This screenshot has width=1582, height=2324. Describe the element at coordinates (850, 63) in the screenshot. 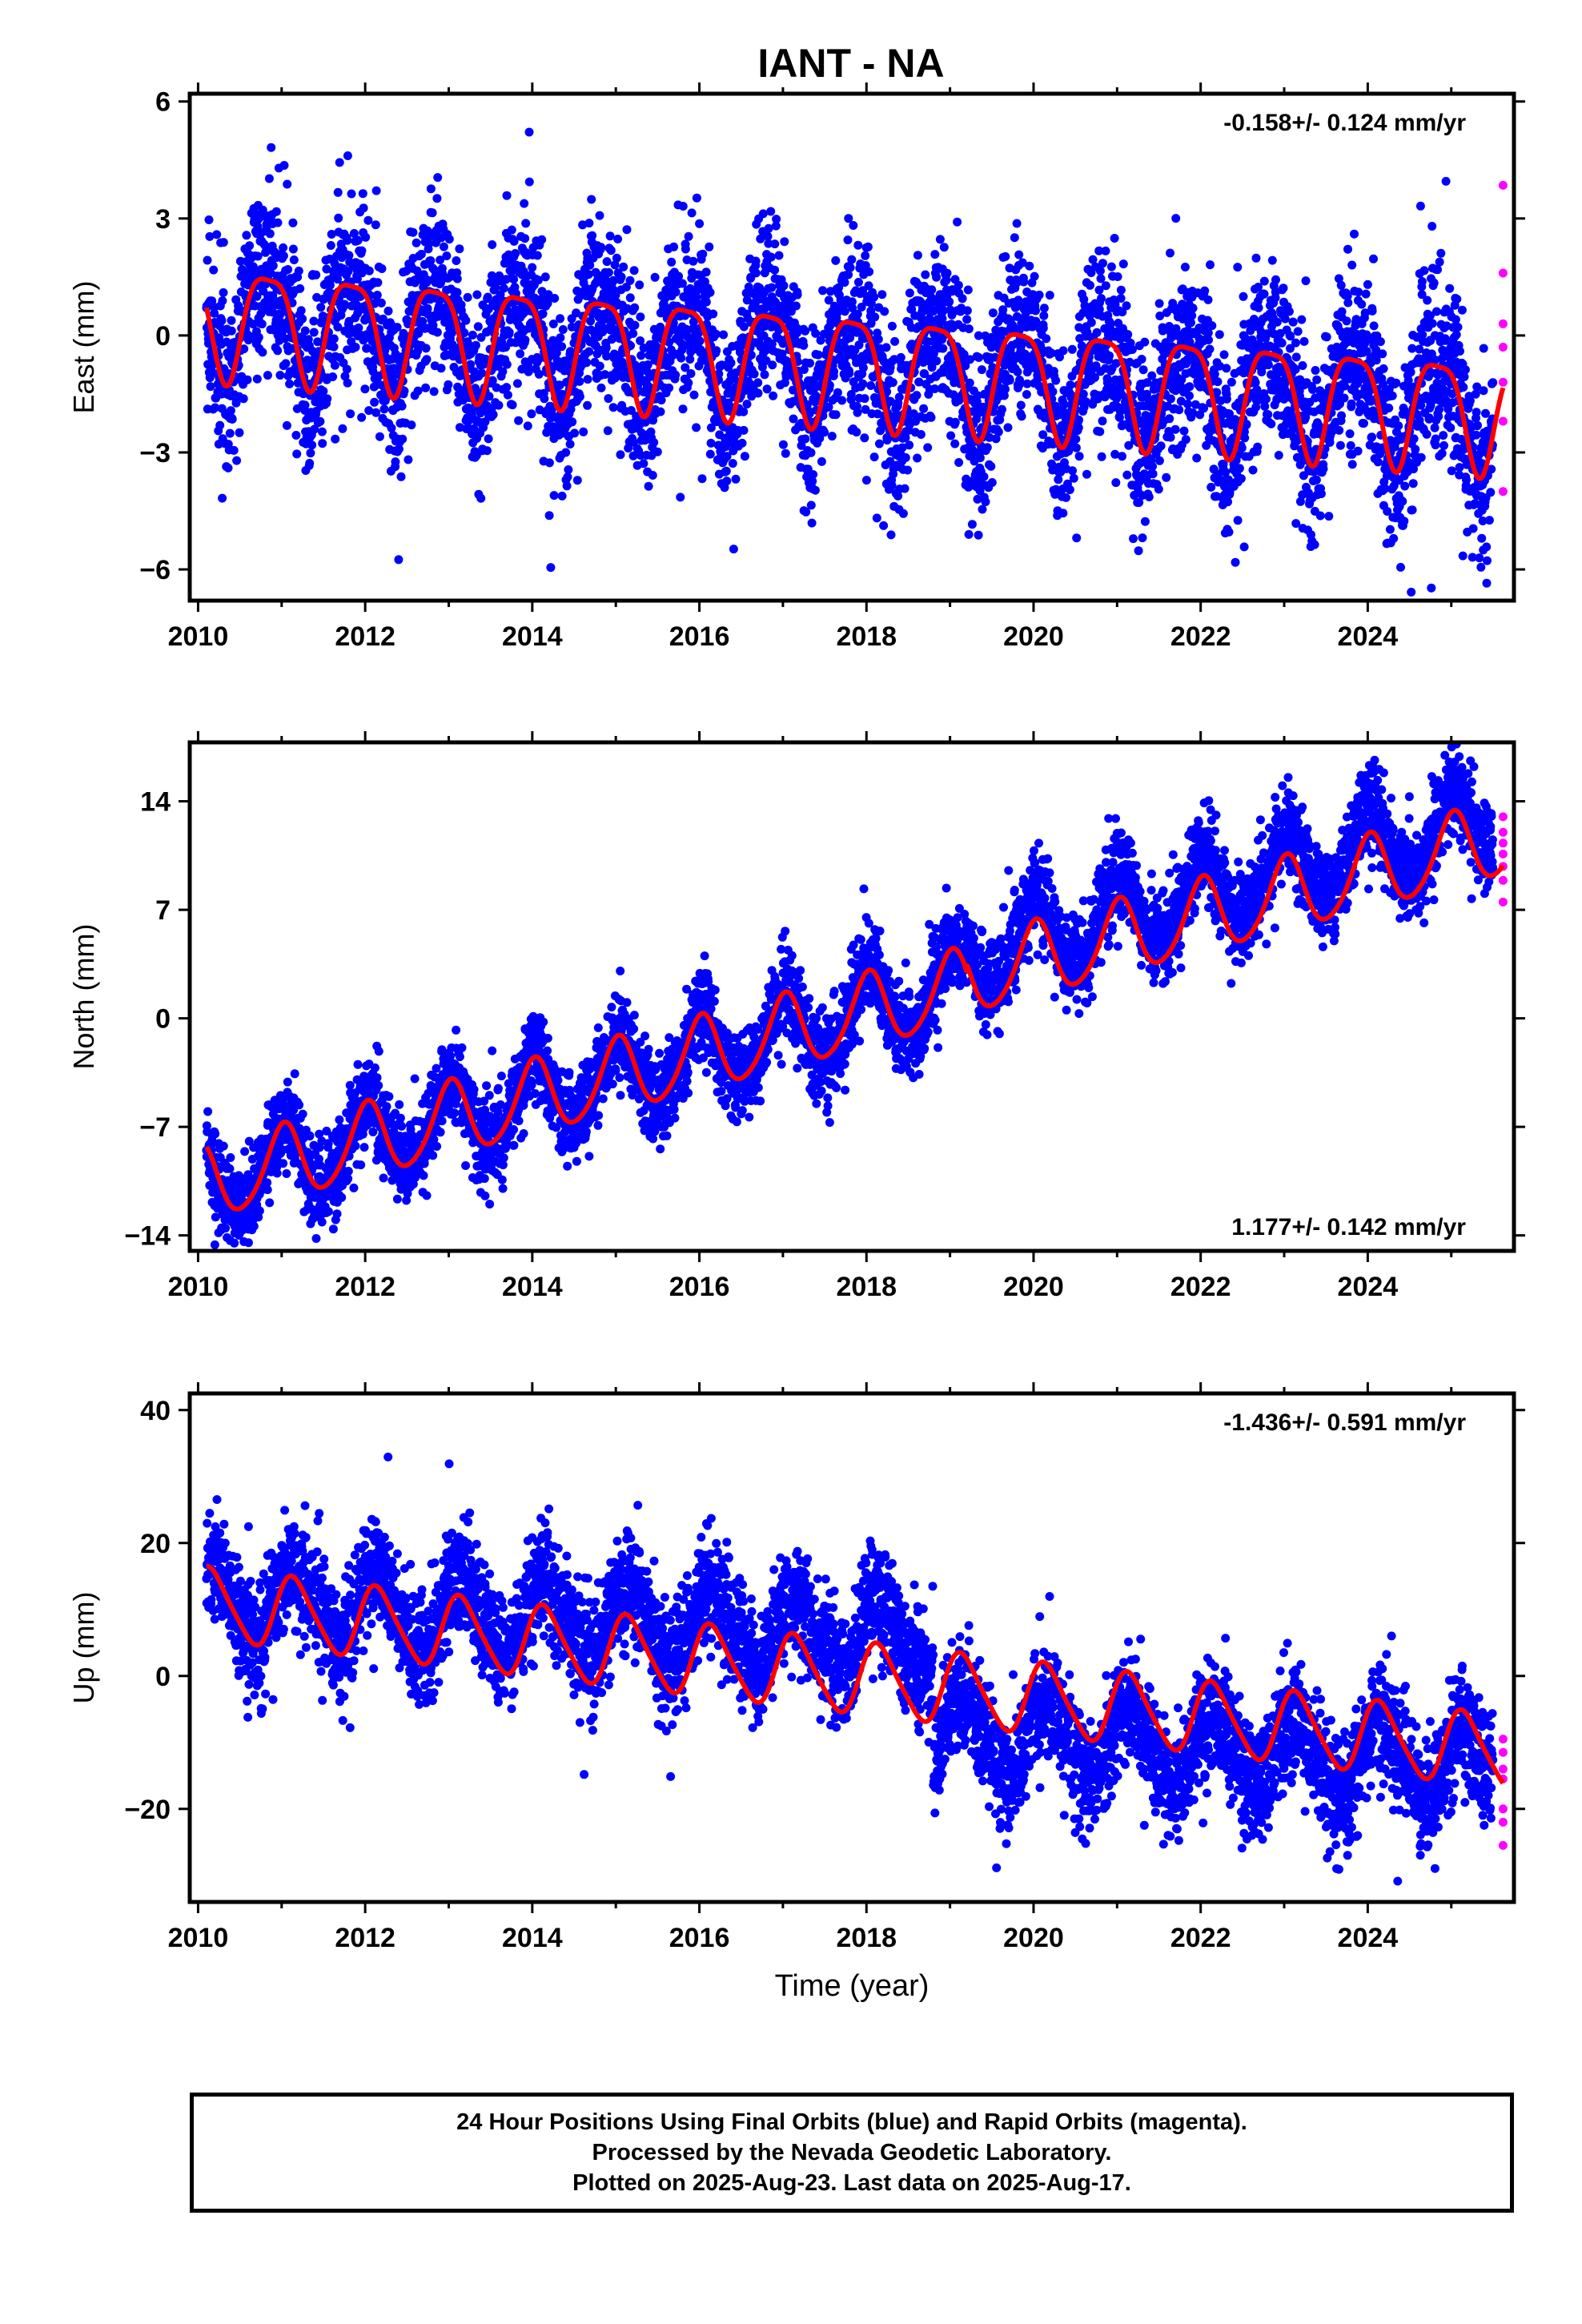

I see `figure-title: IANT - NA` at that location.